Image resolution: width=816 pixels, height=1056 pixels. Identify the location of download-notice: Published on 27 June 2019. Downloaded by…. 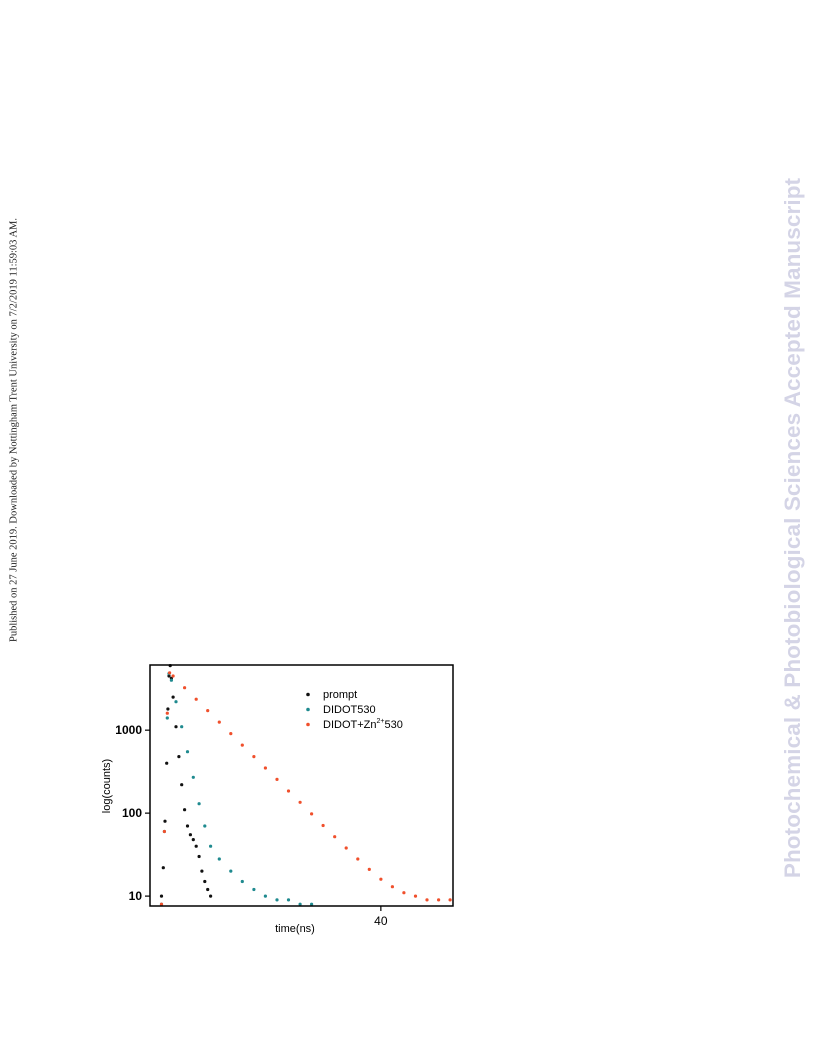
(14, 430).